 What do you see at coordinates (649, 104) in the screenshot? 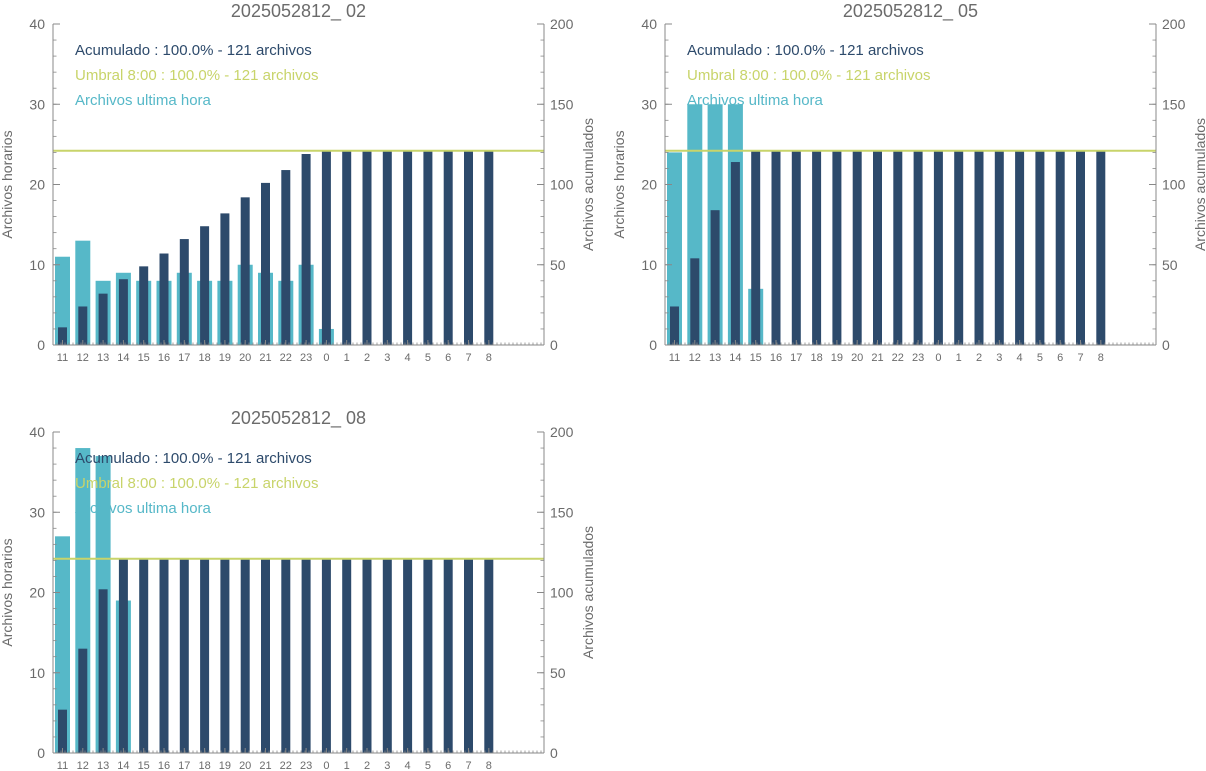
I see `y-tick-label: 30` at bounding box center [649, 104].